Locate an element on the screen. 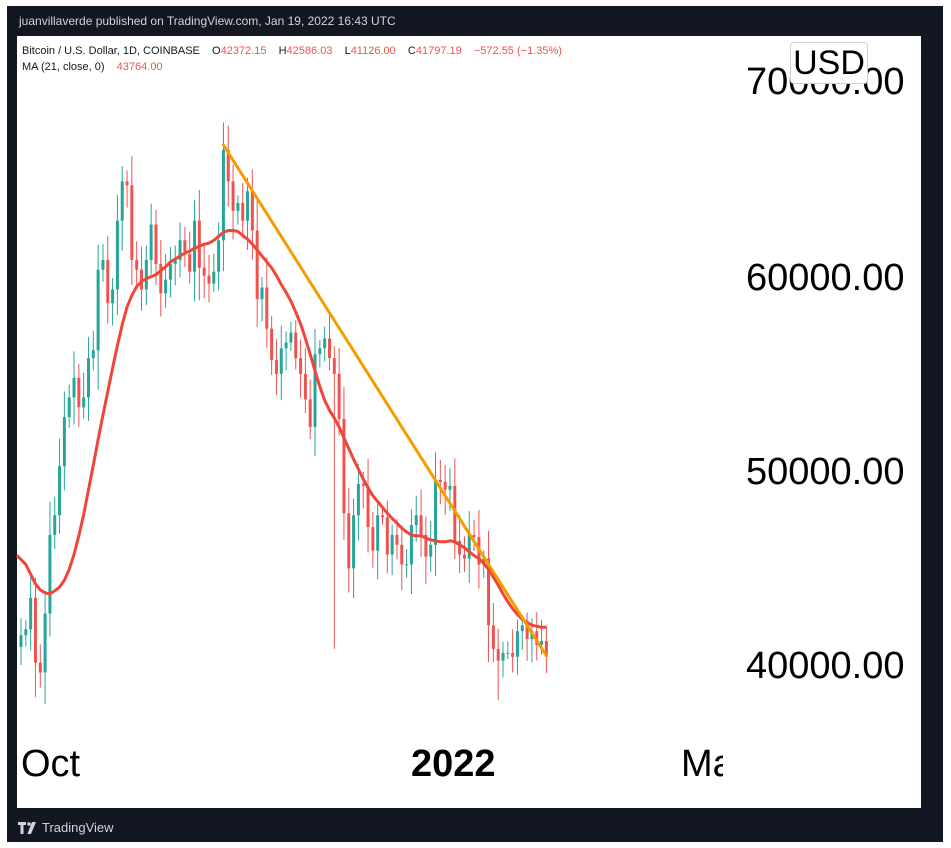 The image size is (951, 848). legend-row-ma: MA (21, close, 0) 43764.00 is located at coordinates (292, 67).